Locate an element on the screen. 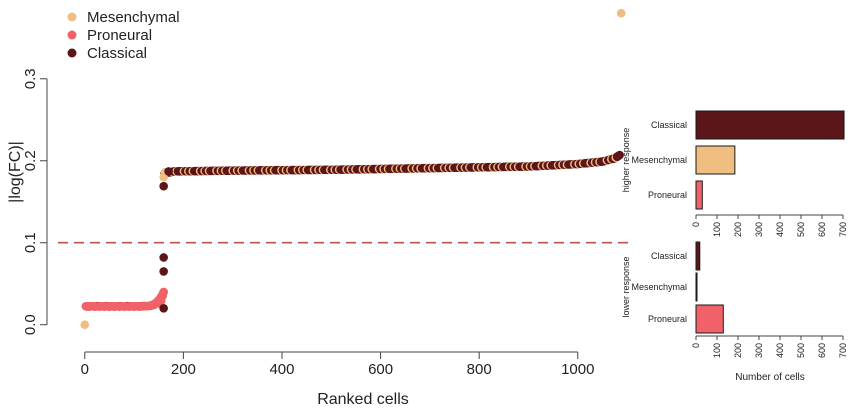  y-axis-ticks: 0.0 0.1 0.2 0.3 is located at coordinates (34, 201).